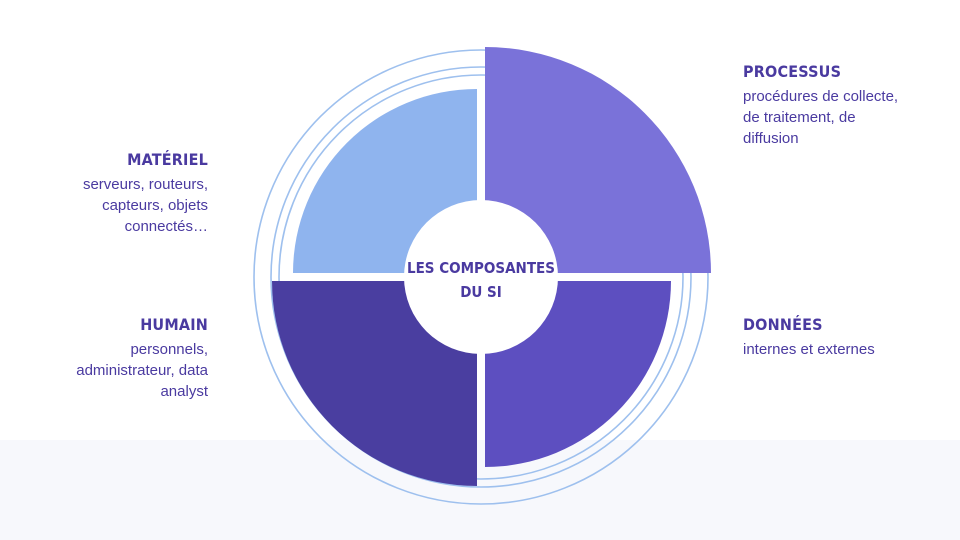 The width and height of the screenshot is (960, 540). What do you see at coordinates (792, 71) in the screenshot?
I see `processus-title: PROCESSUS` at bounding box center [792, 71].